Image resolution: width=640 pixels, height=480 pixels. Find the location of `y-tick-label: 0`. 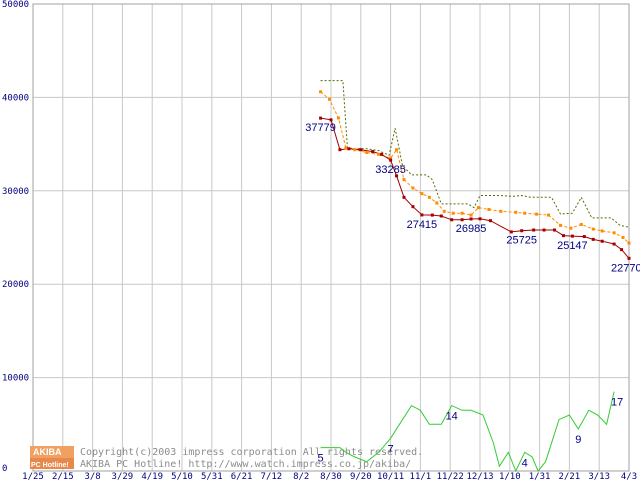

y-tick-label: 0 is located at coordinates (4, 469).